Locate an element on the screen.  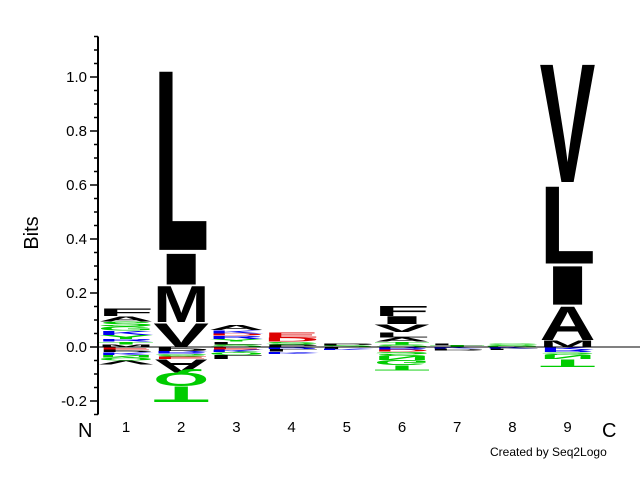
x-position-label: 3 is located at coordinates (236, 427).